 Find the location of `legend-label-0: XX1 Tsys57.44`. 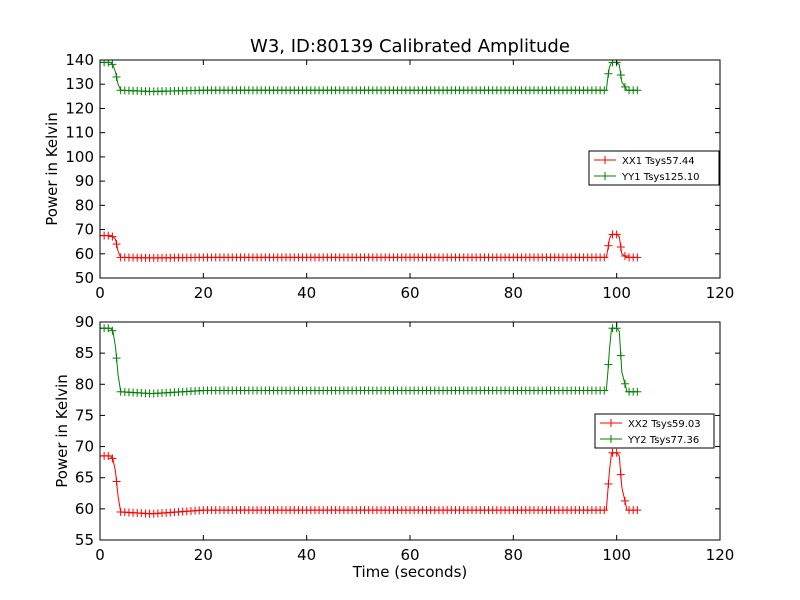

legend-label-0: XX1 Tsys57.44 is located at coordinates (658, 161).